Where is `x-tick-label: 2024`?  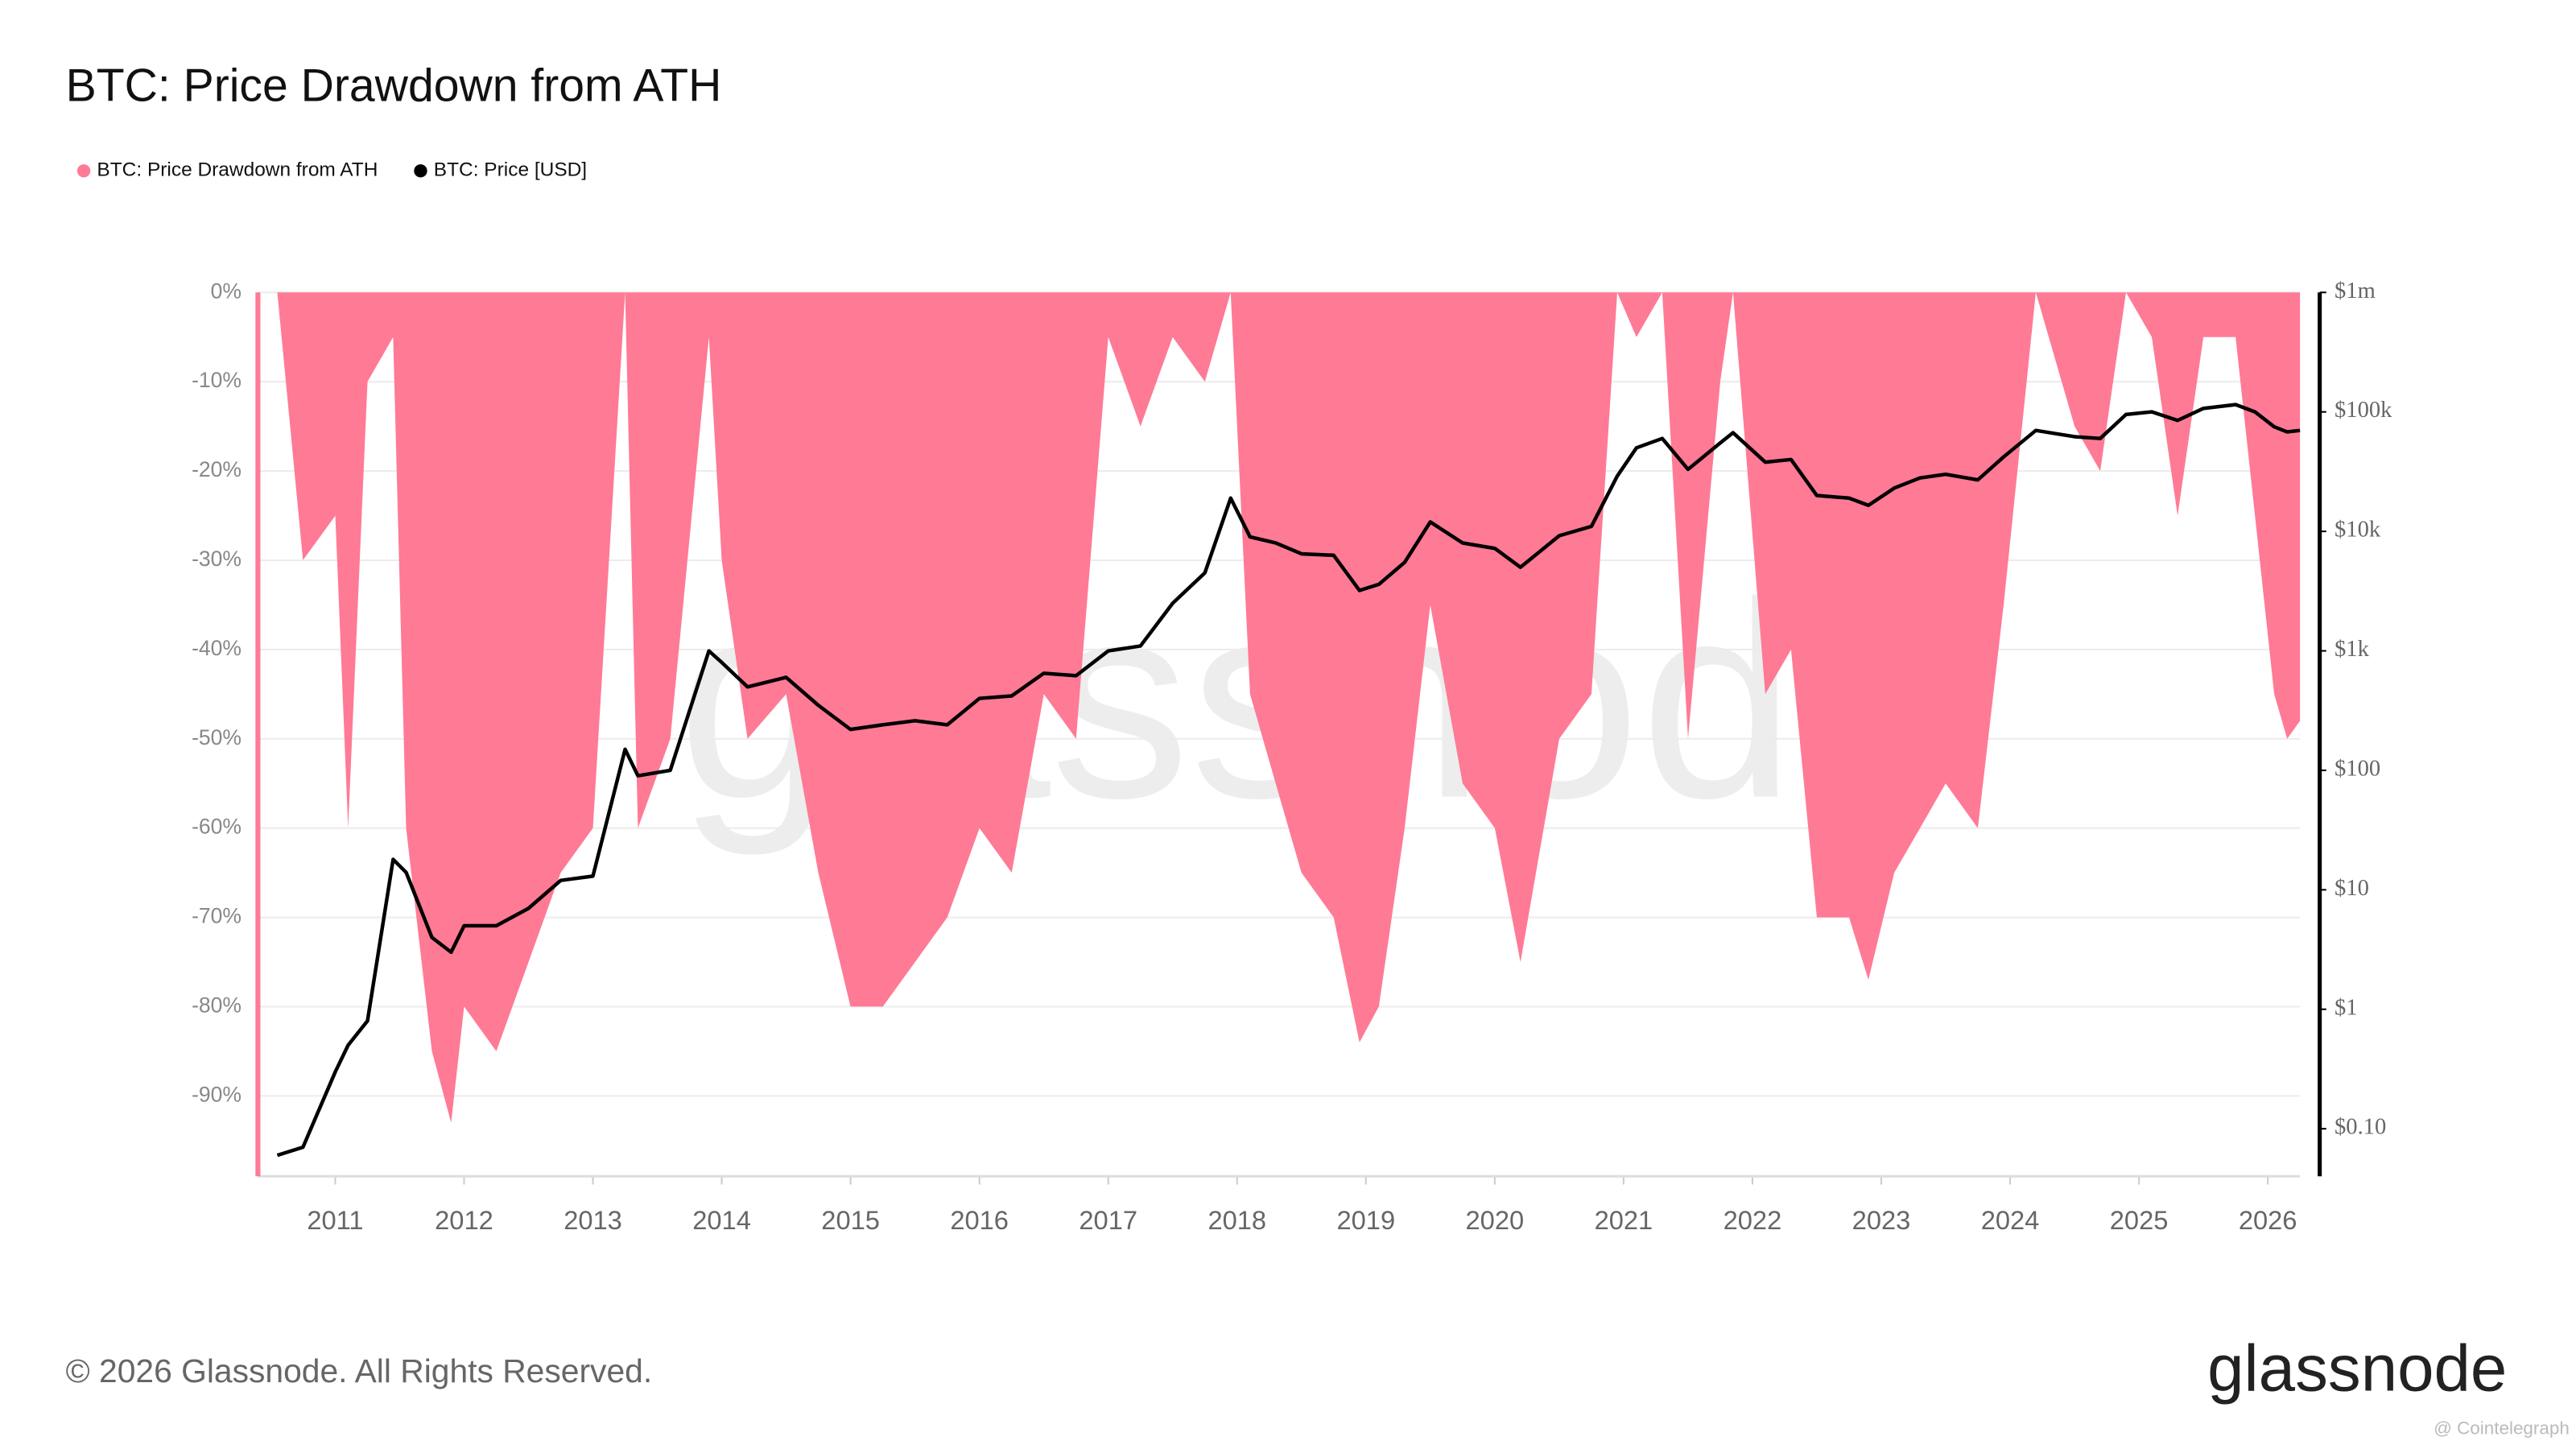 x-tick-label: 2024 is located at coordinates (2011, 1220).